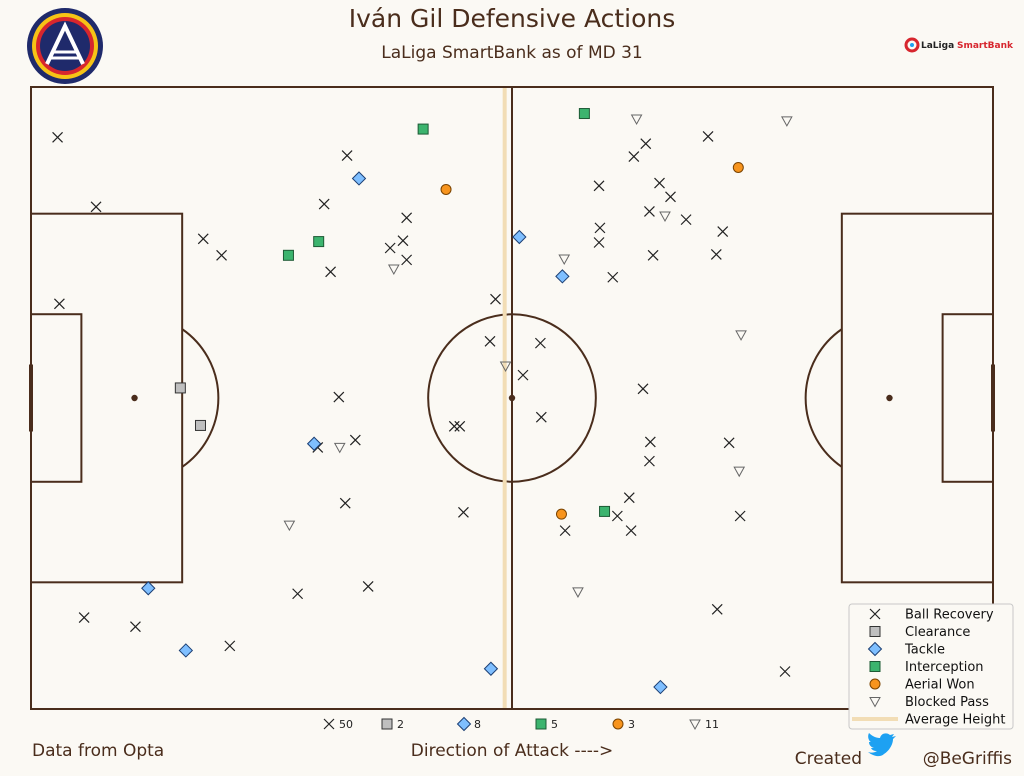 This screenshot has width=1024, height=776. Describe the element at coordinates (967, 398) in the screenshot. I see `right-six-yard-box` at that location.